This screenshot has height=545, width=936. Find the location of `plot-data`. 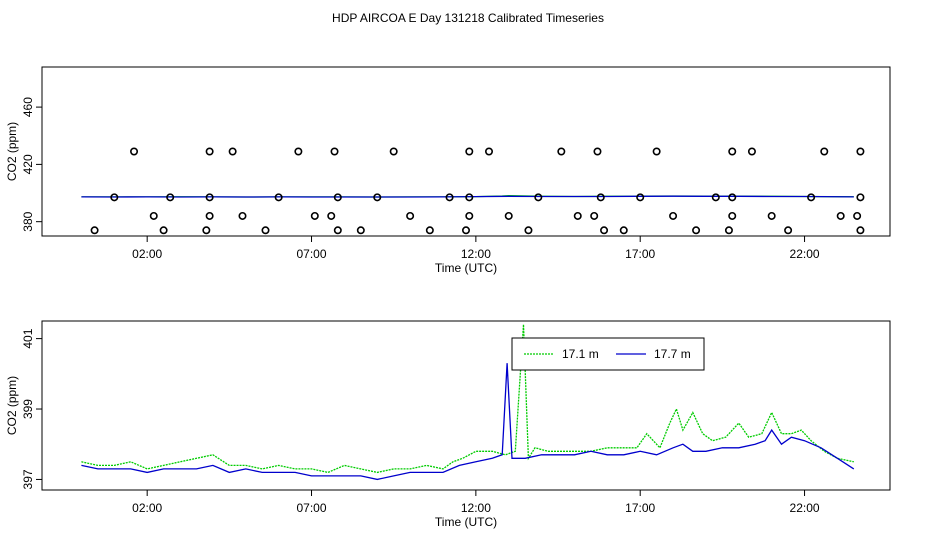

plot-data is located at coordinates (473, 191).